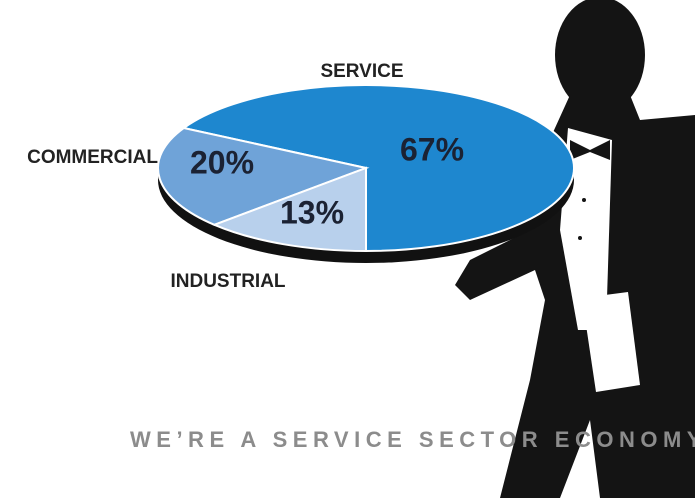 Image resolution: width=695 pixels, height=498 pixels. What do you see at coordinates (92, 157) in the screenshot?
I see `category-label: COMMERCIAL` at bounding box center [92, 157].